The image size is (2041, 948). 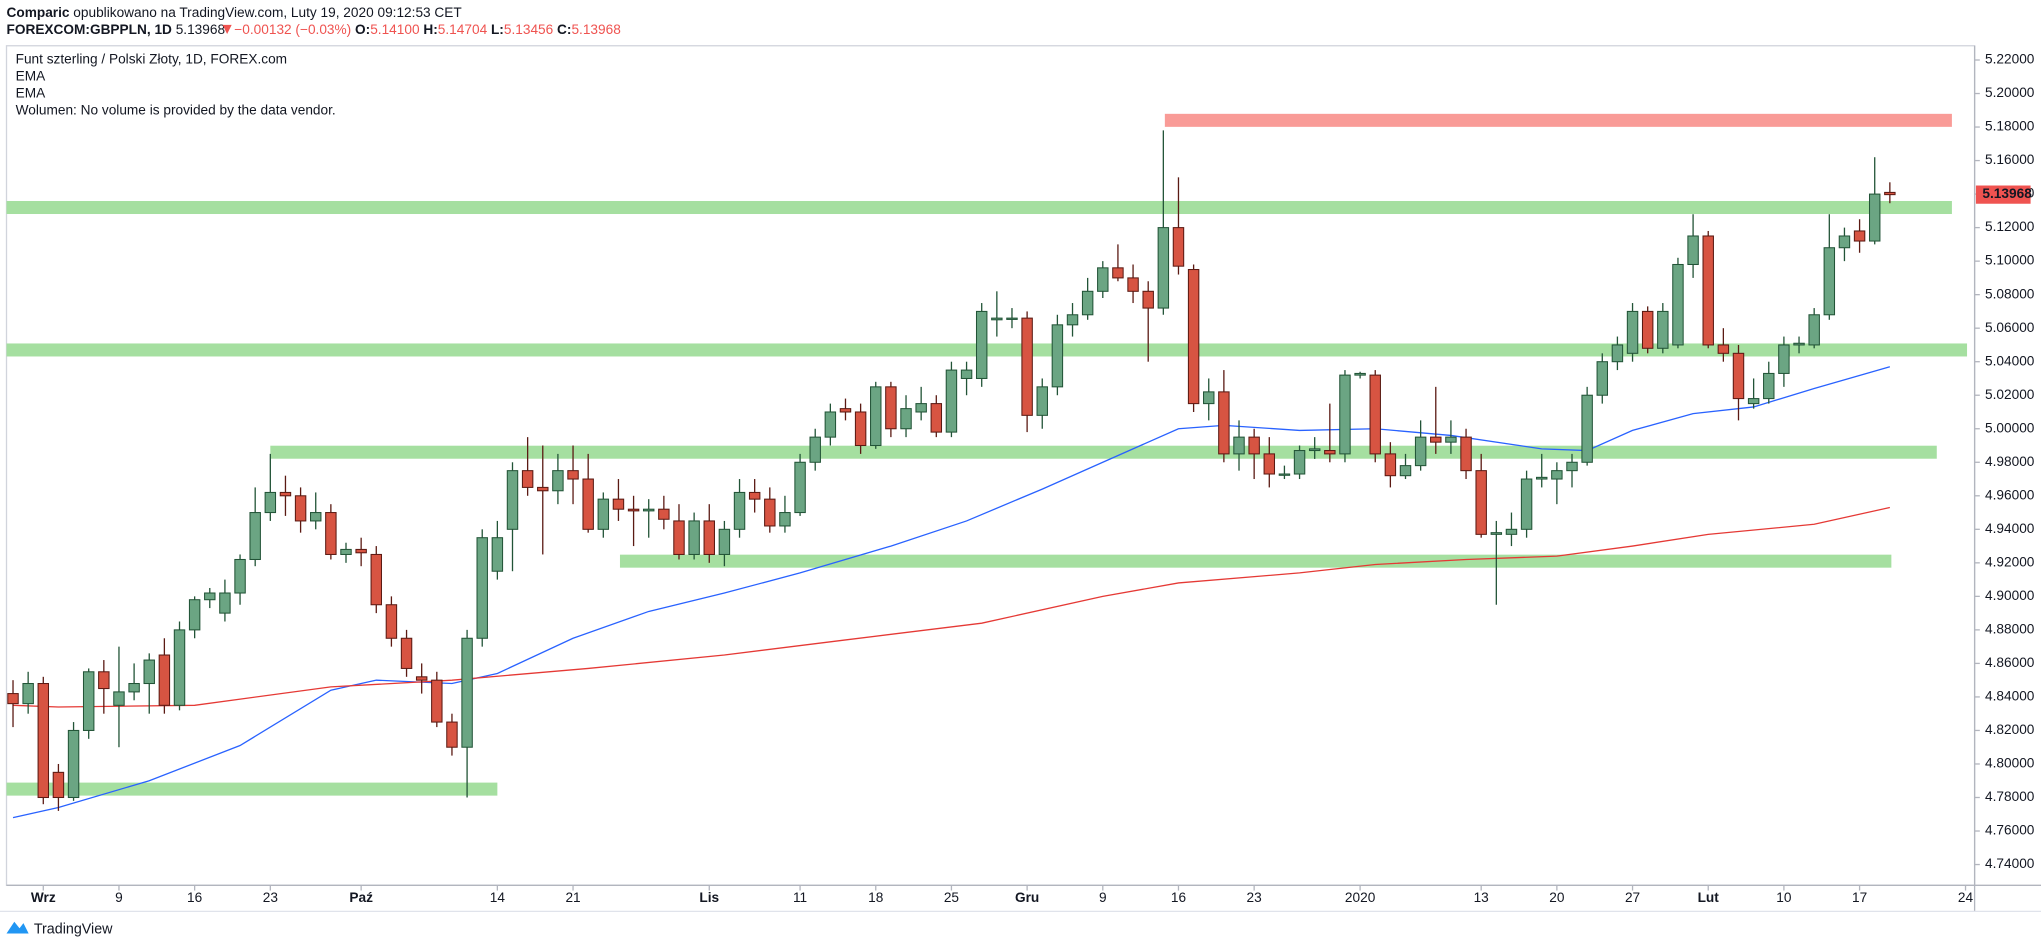 I want to click on y-tick-label: 4.84000, so click(x=2010, y=696).